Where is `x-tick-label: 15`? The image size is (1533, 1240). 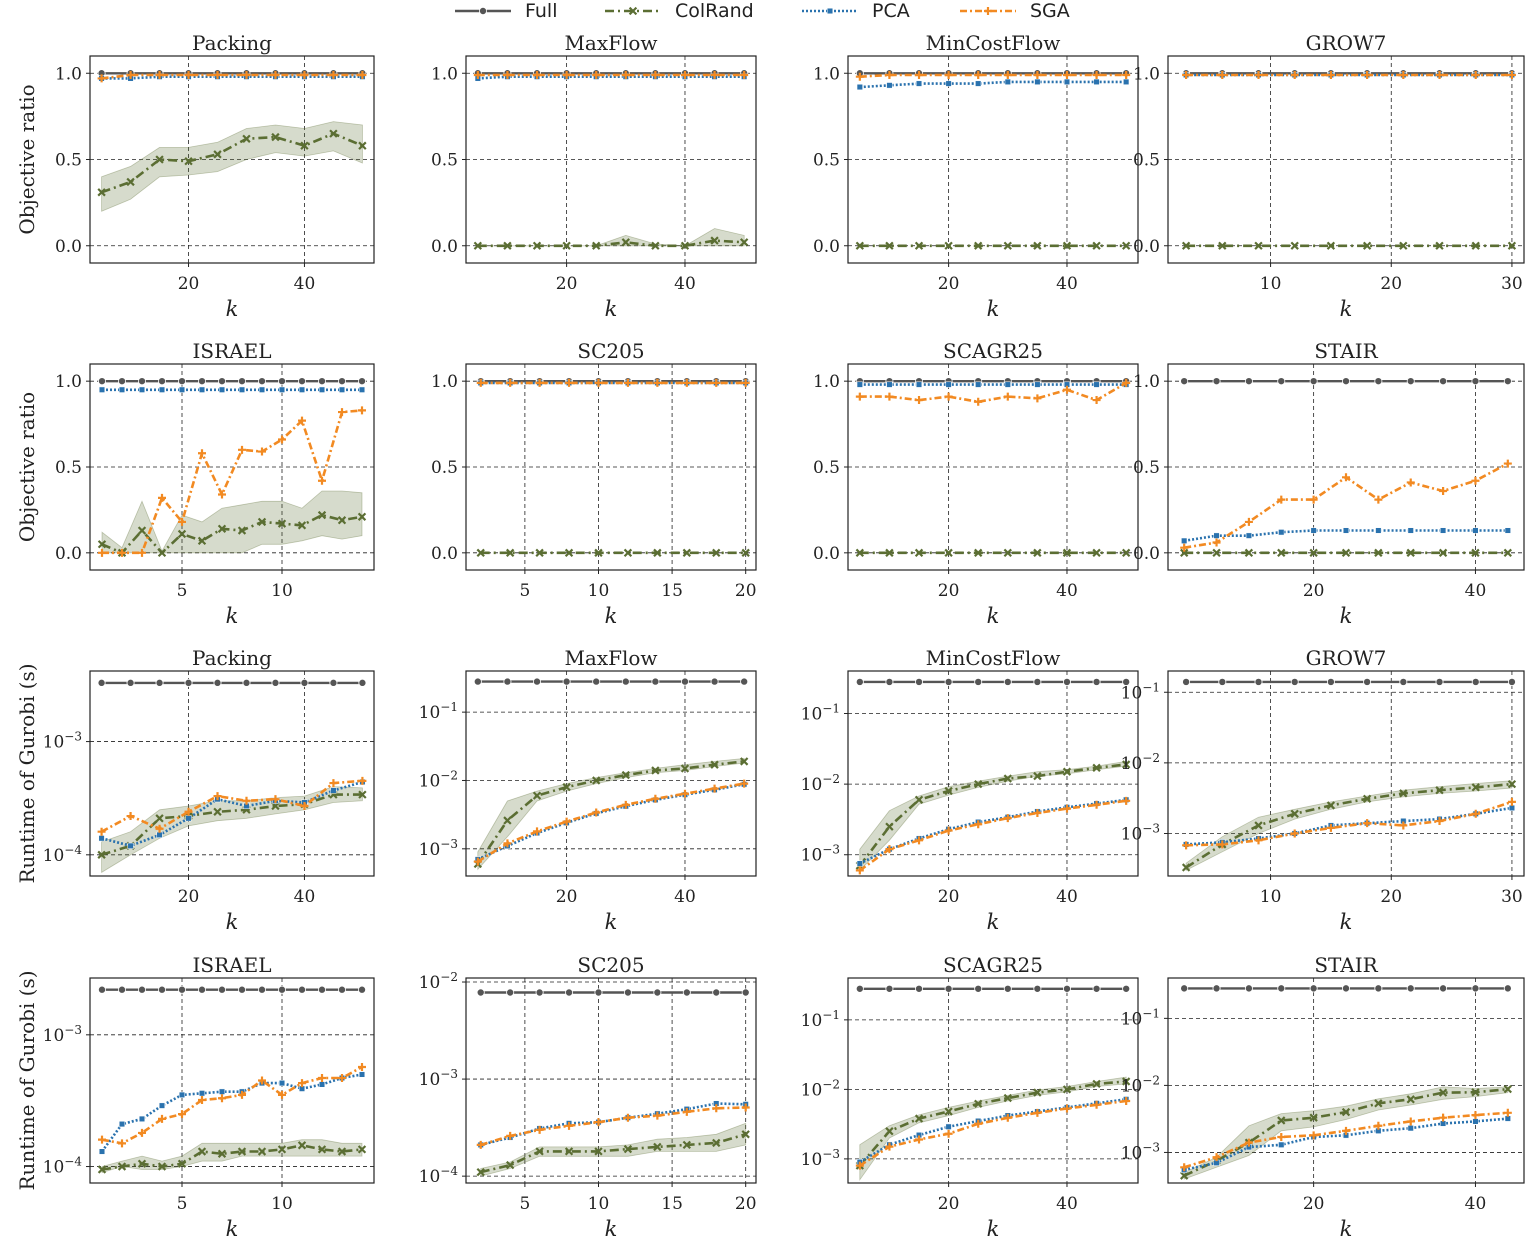 x-tick-label: 15 is located at coordinates (672, 1204).